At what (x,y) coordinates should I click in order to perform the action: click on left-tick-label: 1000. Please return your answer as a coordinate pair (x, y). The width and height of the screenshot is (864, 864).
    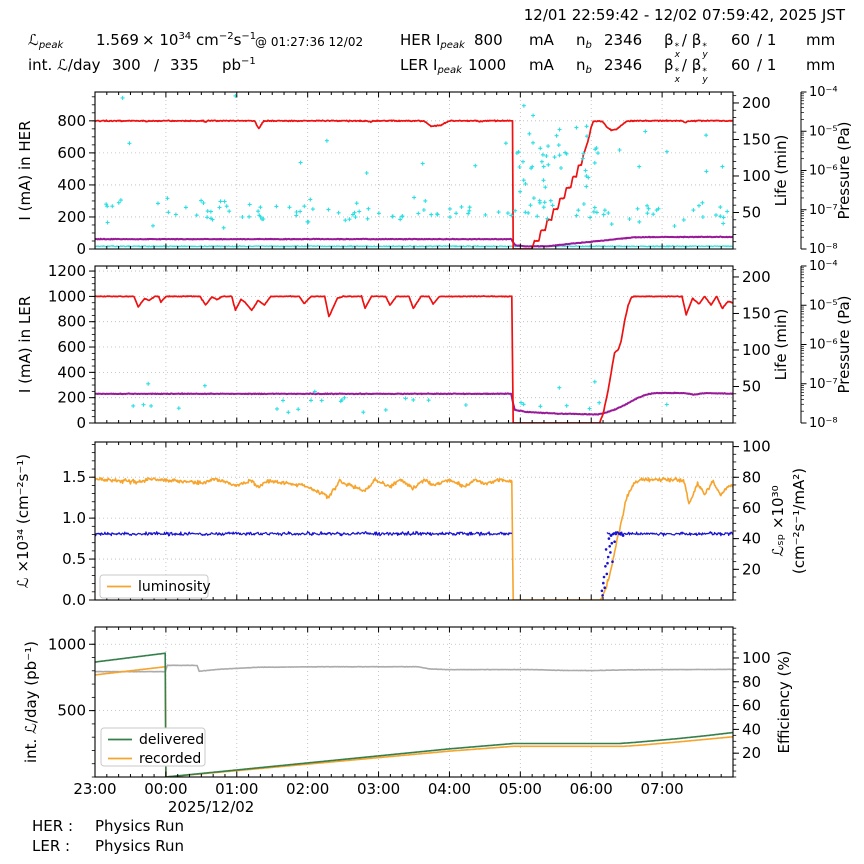
    Looking at the image, I should click on (67, 296).